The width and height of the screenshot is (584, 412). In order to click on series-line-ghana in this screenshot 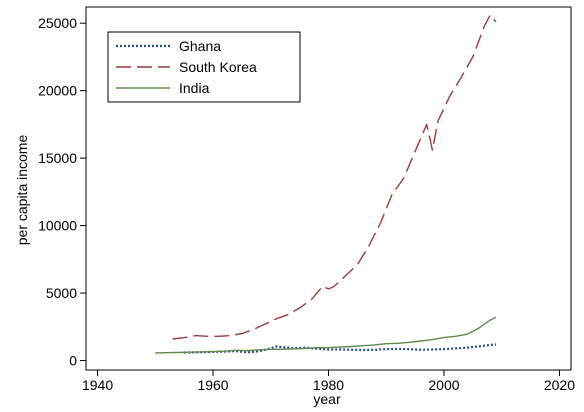, I will do `click(340, 348)`.